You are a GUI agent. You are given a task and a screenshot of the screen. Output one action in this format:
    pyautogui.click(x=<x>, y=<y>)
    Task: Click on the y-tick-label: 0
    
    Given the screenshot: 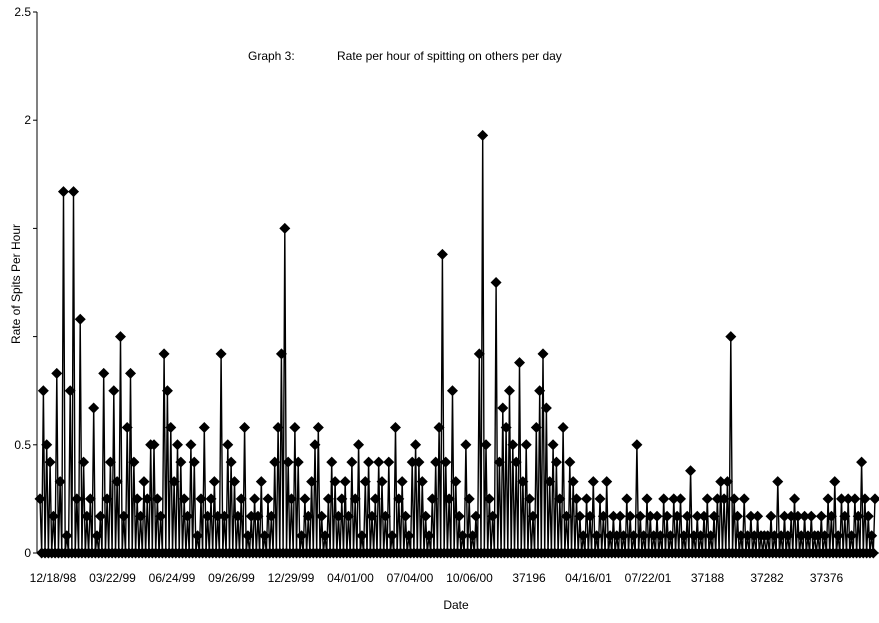 What is the action you would take?
    pyautogui.click(x=27, y=553)
    